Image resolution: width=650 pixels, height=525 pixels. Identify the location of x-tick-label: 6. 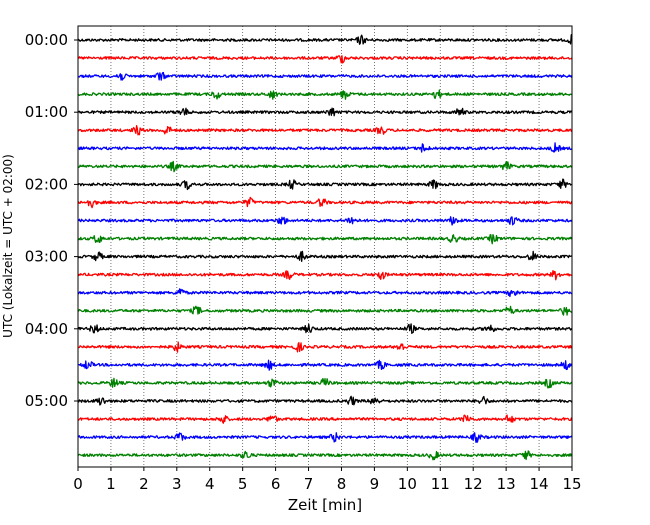
(276, 484).